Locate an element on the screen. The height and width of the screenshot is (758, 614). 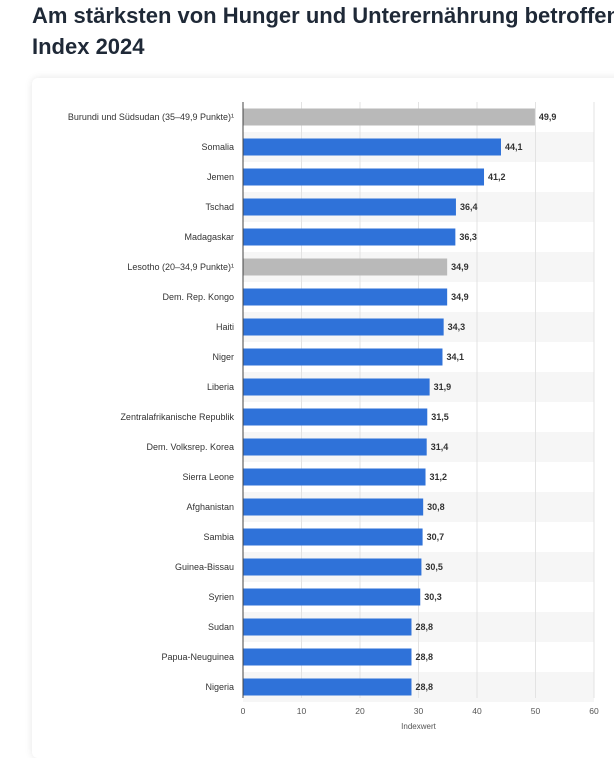
category-label: Sierra Leone is located at coordinates (208, 477).